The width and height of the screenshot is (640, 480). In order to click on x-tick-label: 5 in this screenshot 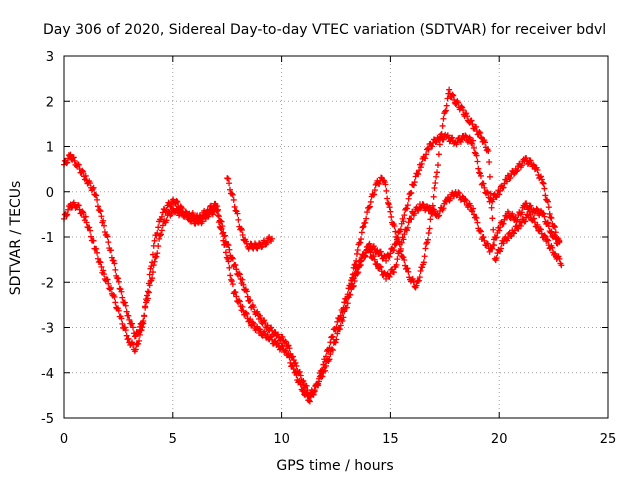, I will do `click(173, 439)`.